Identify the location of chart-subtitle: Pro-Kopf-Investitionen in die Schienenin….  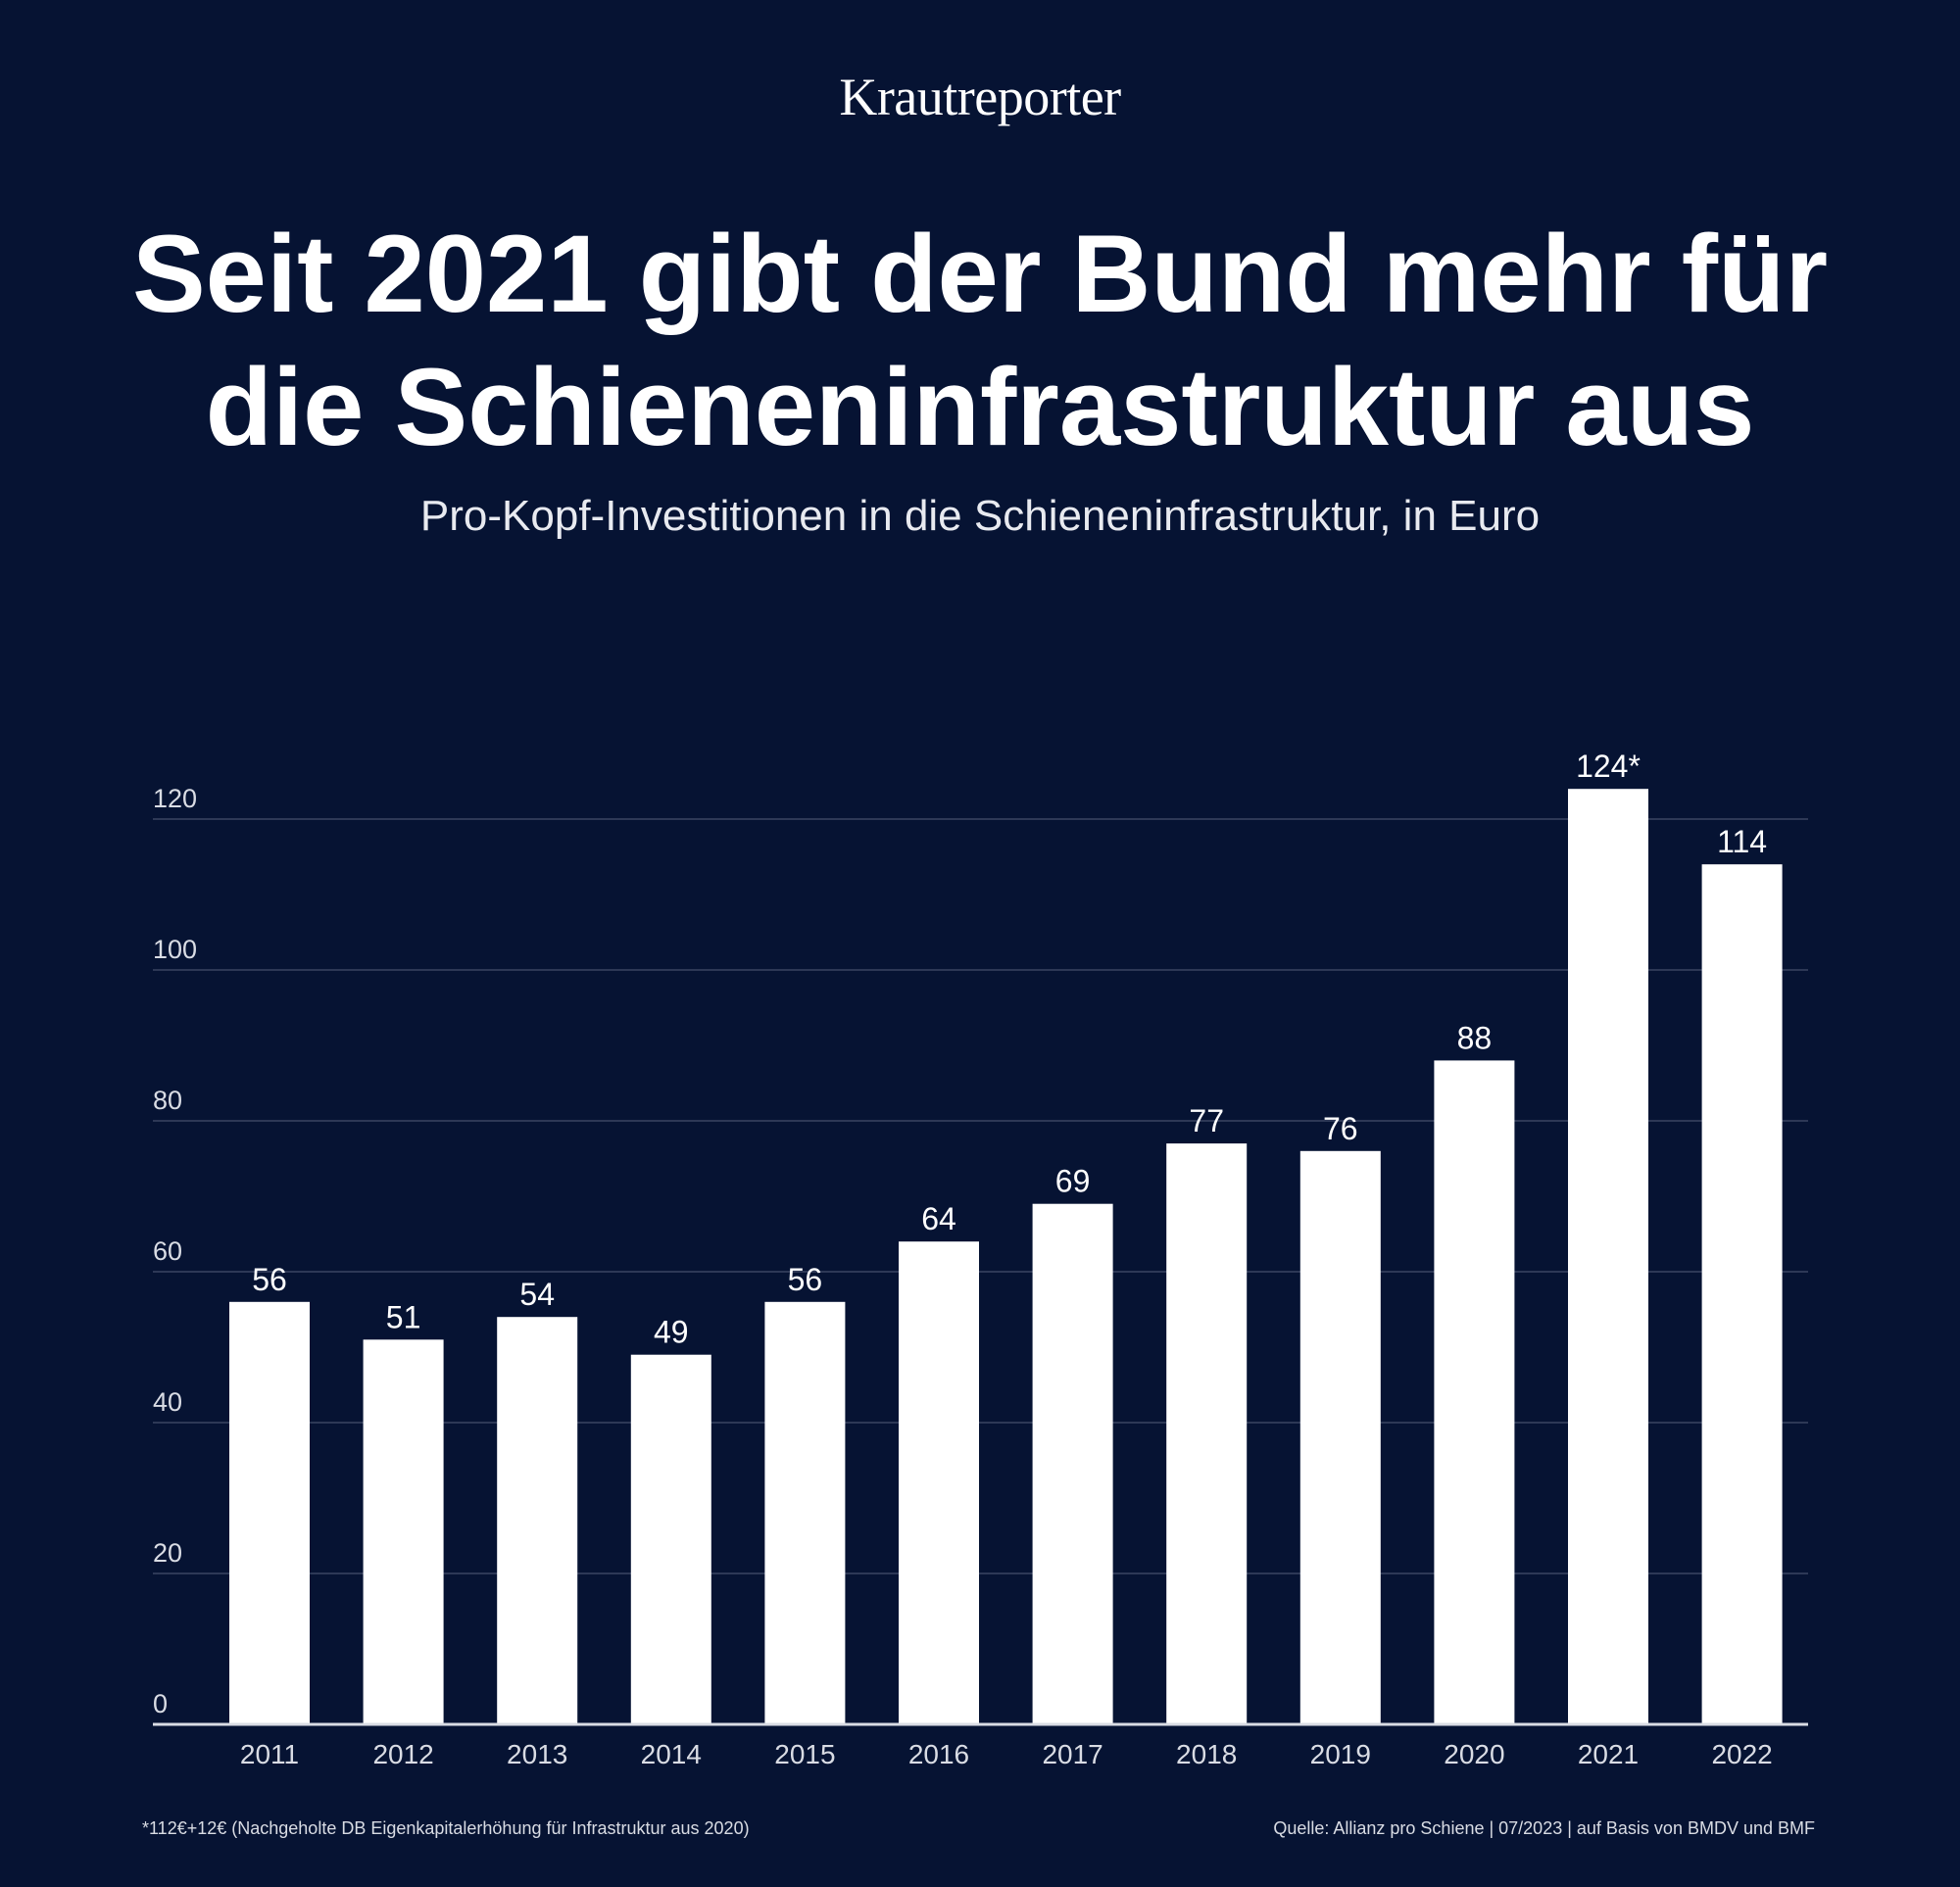
(980, 516).